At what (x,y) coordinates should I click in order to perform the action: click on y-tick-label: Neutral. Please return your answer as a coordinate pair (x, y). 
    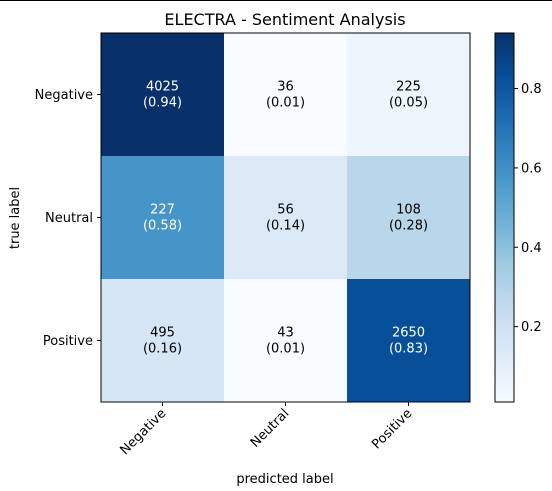
    Looking at the image, I should click on (69, 218).